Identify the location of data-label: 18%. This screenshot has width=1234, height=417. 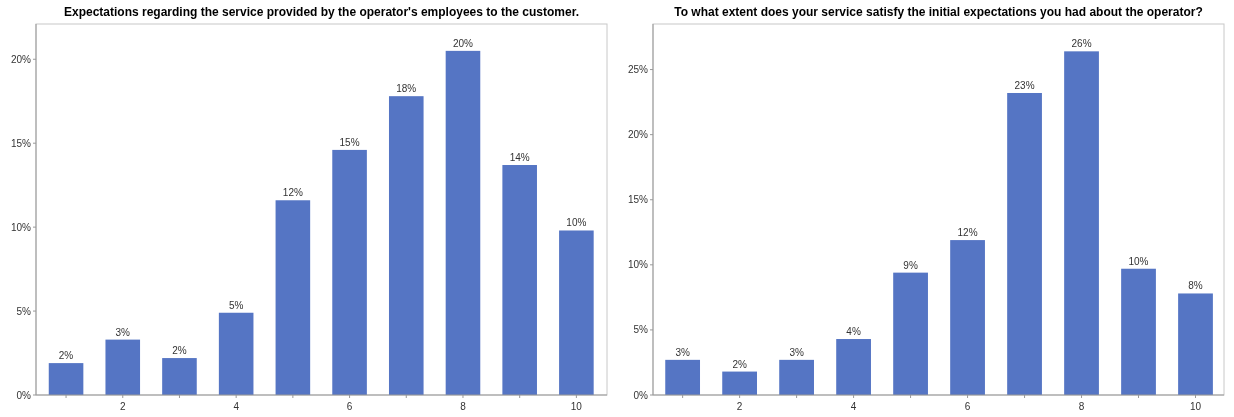
(406, 89).